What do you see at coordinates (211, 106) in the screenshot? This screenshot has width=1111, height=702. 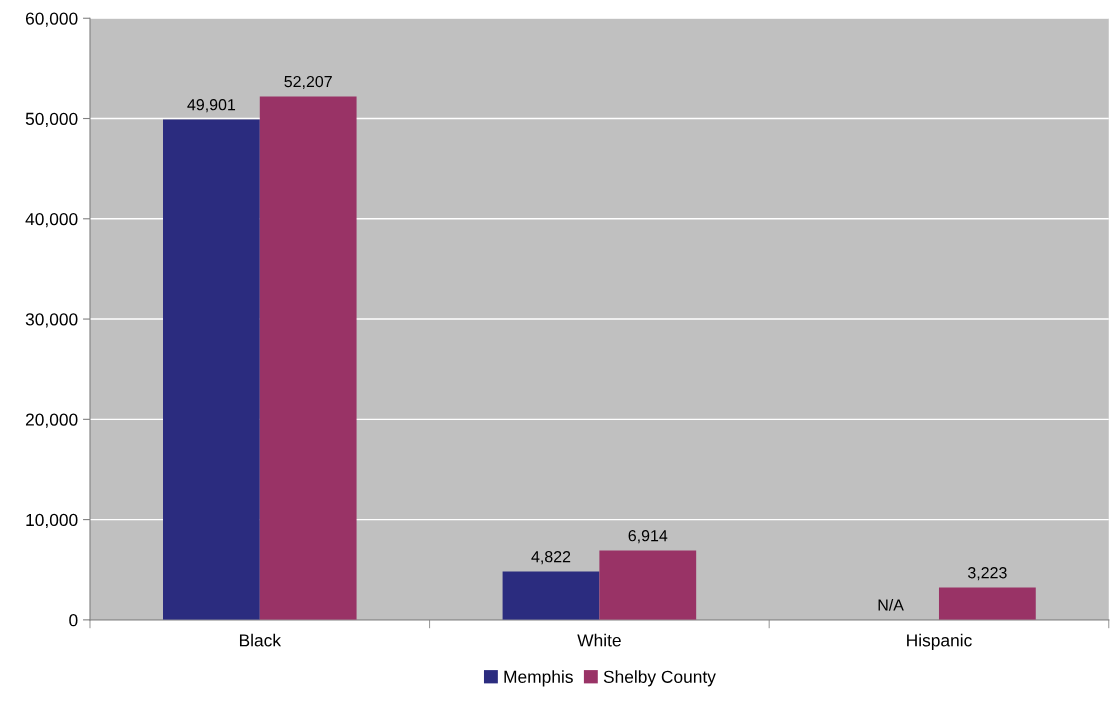 I see `data-label: 49,901` at bounding box center [211, 106].